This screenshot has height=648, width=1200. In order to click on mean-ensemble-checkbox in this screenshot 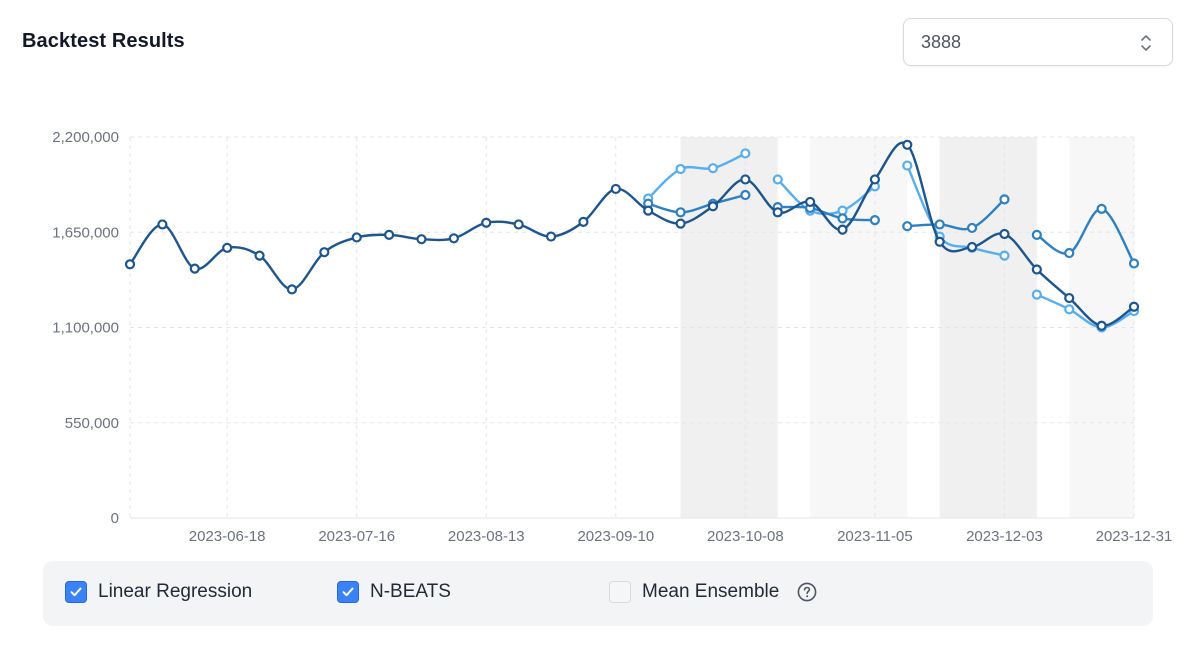, I will do `click(620, 592)`.